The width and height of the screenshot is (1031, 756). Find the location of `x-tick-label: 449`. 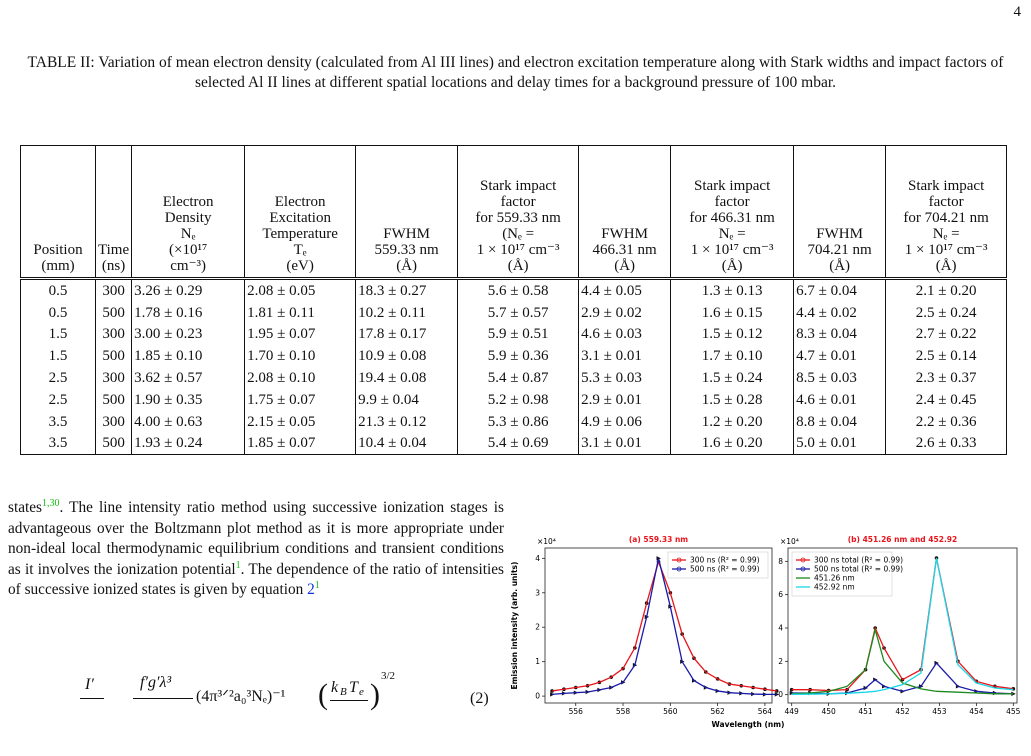

x-tick-label: 449 is located at coordinates (792, 711).